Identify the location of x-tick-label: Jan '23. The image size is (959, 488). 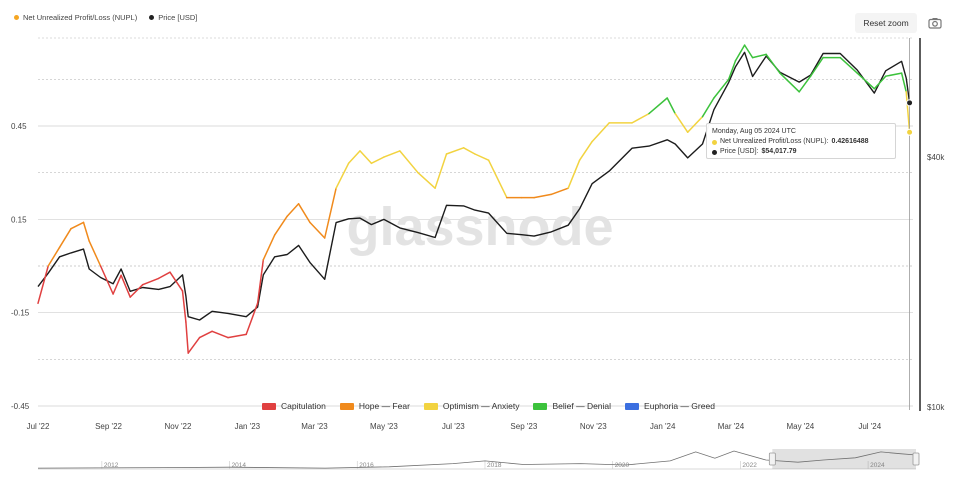
(248, 426).